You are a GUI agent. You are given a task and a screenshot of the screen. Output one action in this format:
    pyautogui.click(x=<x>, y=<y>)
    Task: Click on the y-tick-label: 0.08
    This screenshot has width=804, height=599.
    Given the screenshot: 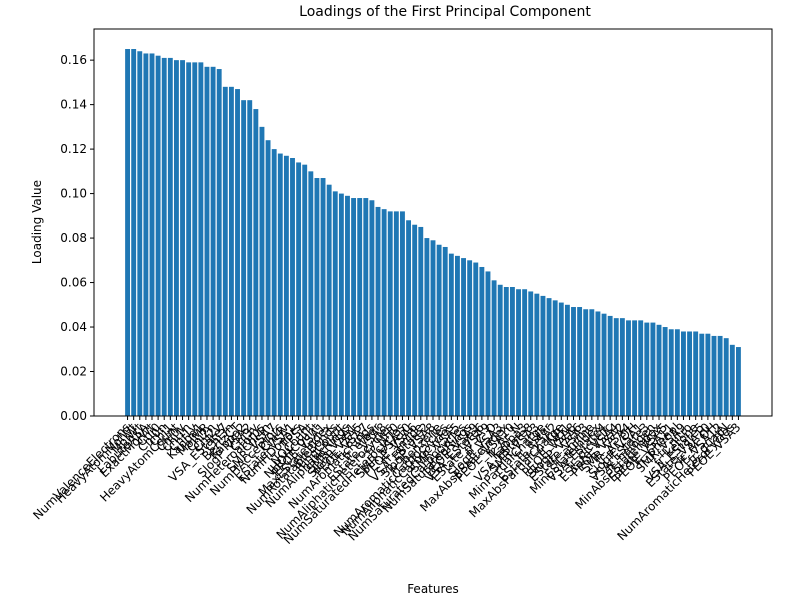 What is the action you would take?
    pyautogui.click(x=73, y=238)
    